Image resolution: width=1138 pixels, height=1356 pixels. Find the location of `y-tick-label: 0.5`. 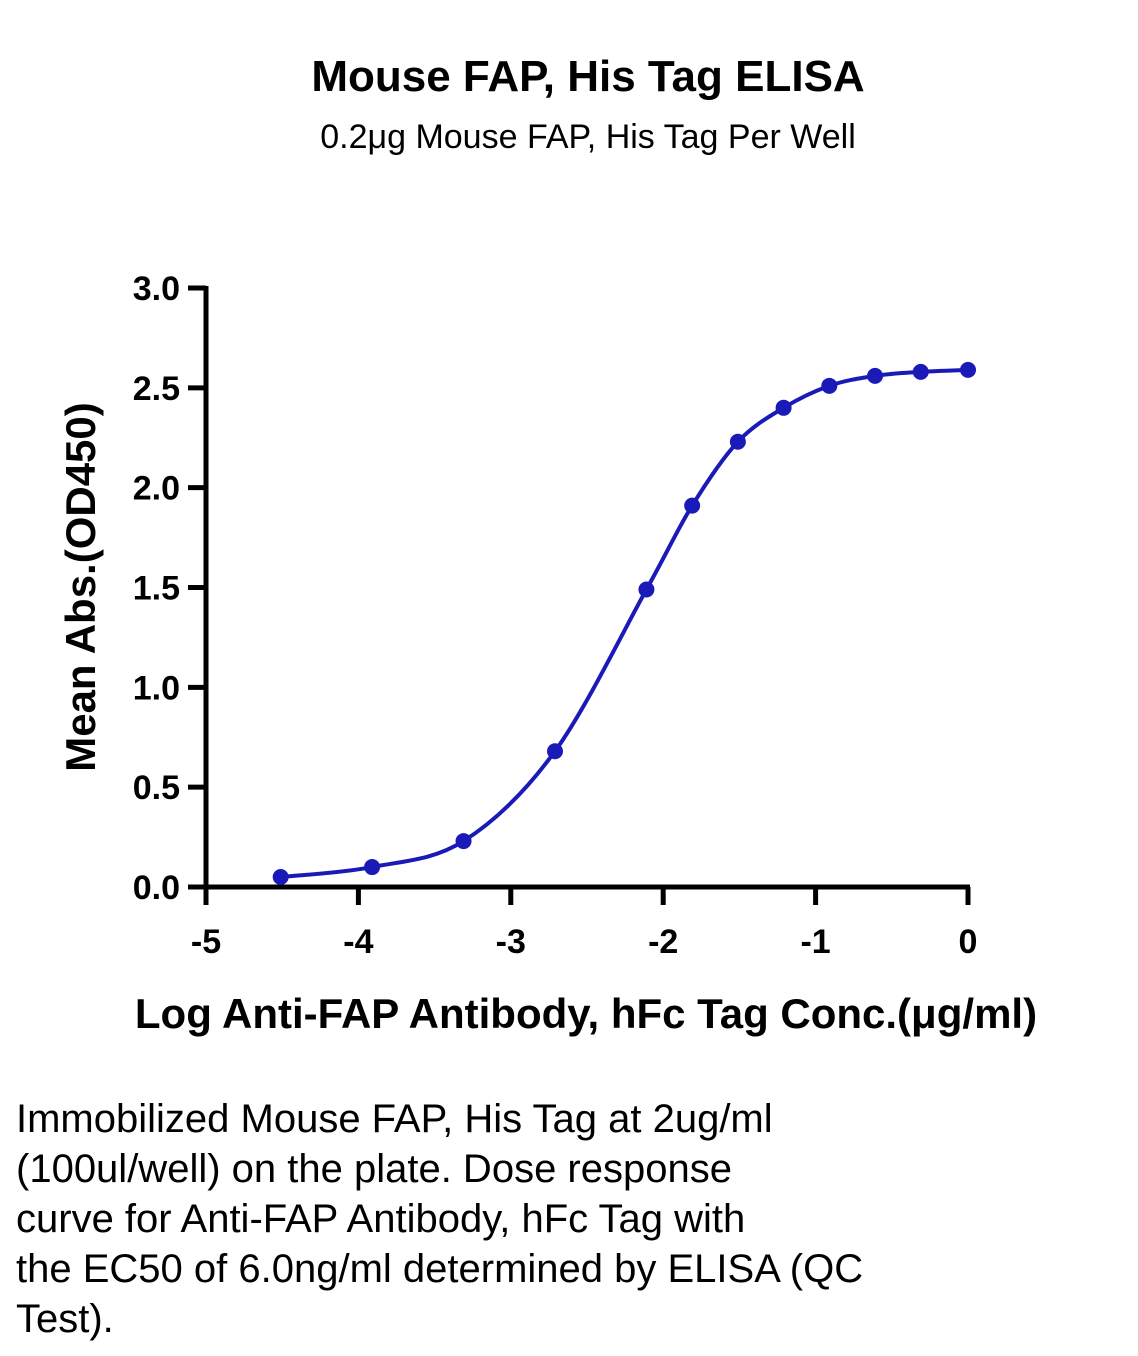

y-tick-label: 0.5 is located at coordinates (156, 788).